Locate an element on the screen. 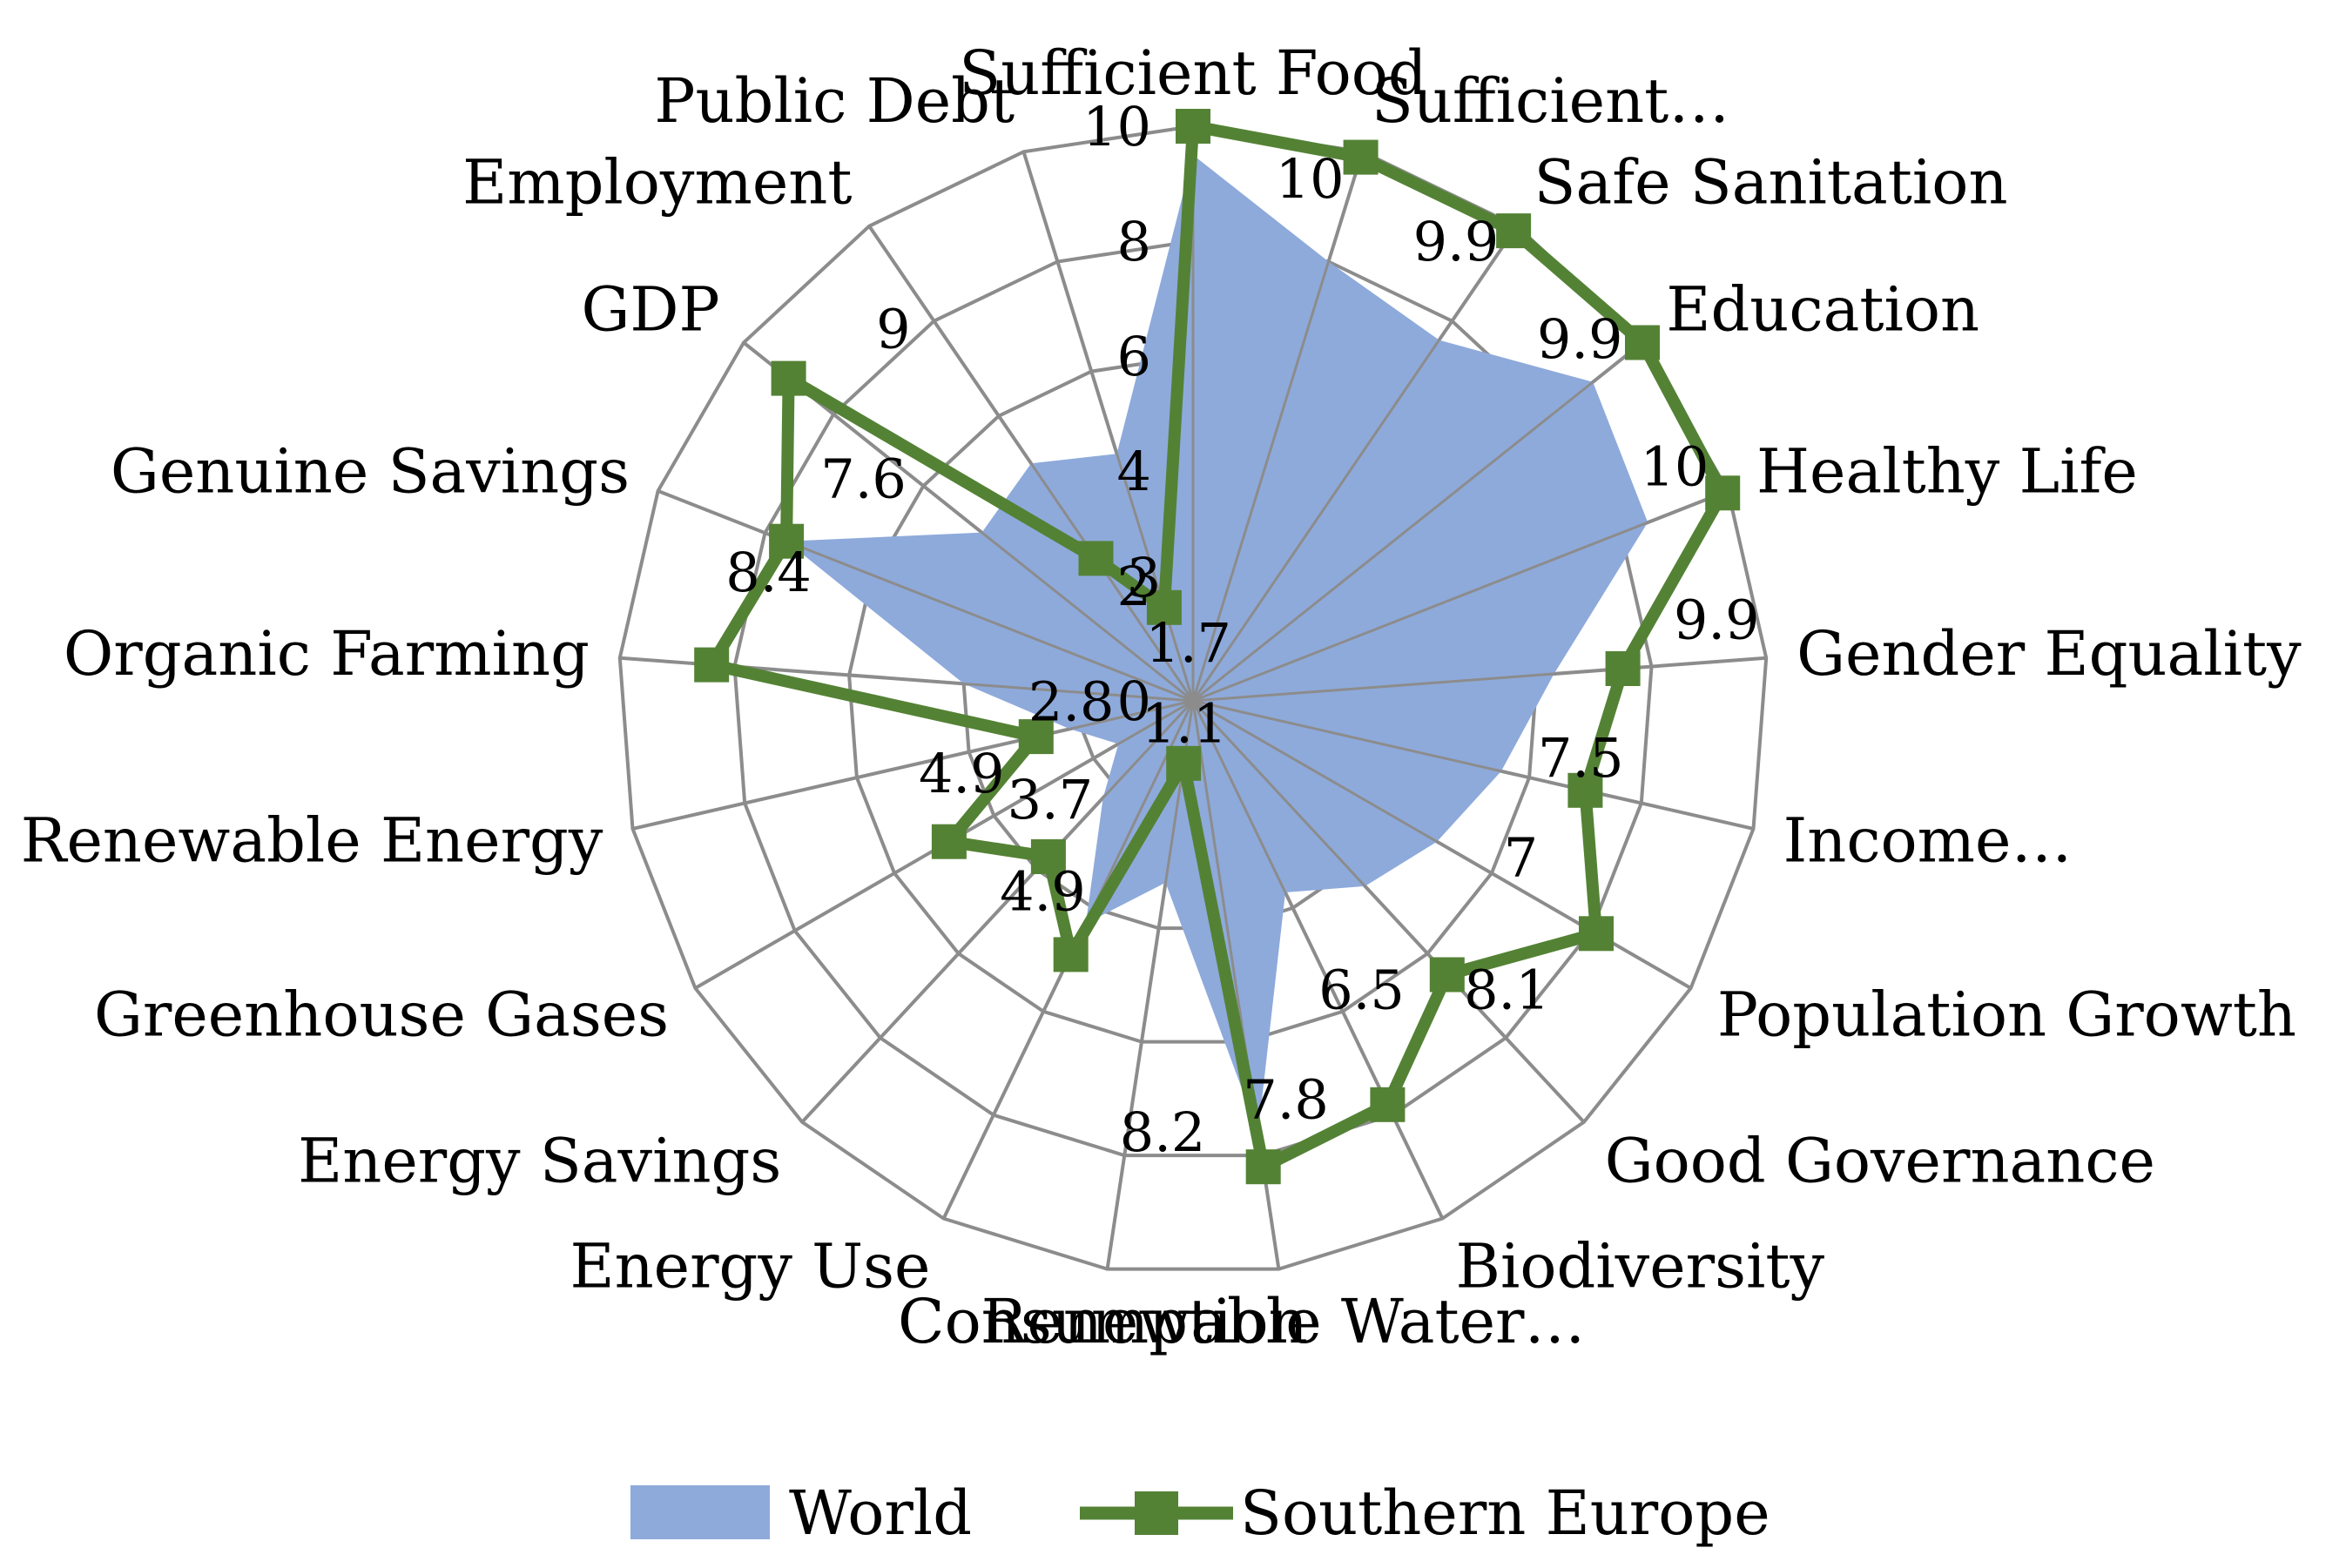 Image resolution: width=2346 pixels, height=1568 pixels. category-label-organic-farming: Organic Farming is located at coordinates (327, 654).